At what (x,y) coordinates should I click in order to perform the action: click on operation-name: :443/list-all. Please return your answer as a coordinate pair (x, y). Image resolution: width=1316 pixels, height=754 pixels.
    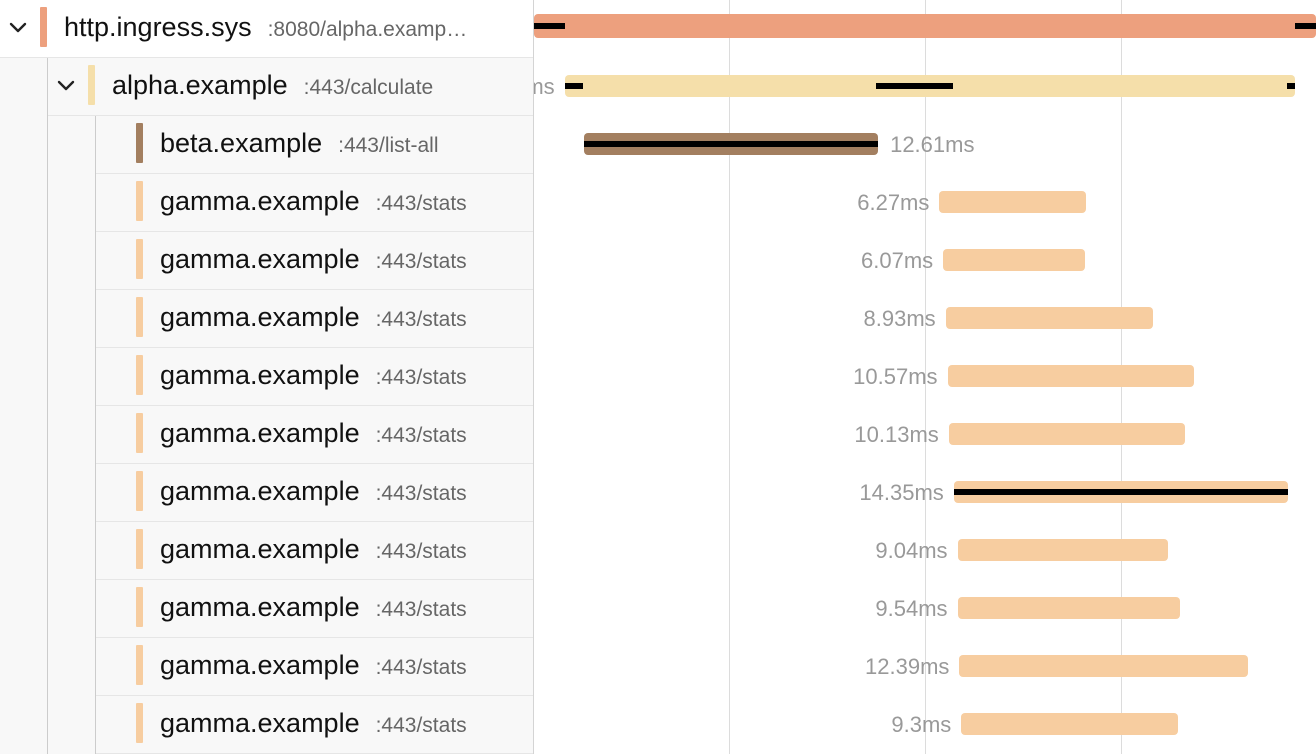
    Looking at the image, I should click on (388, 145).